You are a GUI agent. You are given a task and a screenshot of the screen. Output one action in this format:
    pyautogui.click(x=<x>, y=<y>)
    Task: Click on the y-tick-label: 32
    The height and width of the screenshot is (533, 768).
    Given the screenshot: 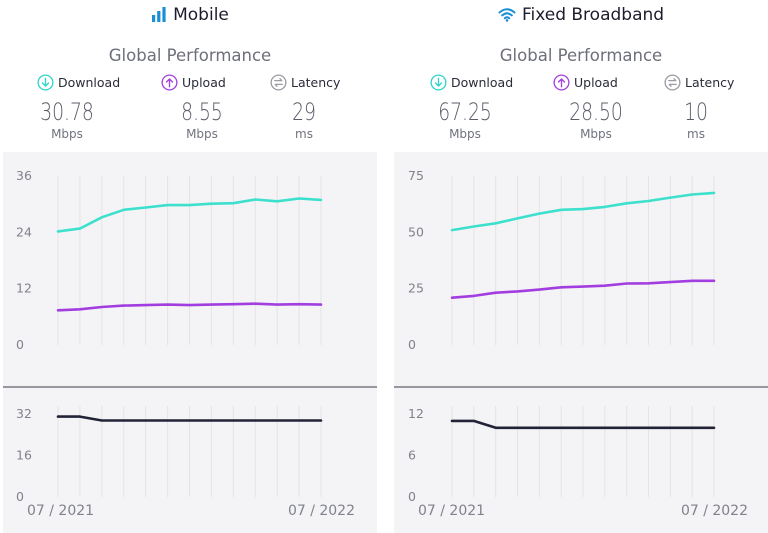 What is the action you would take?
    pyautogui.click(x=24, y=413)
    